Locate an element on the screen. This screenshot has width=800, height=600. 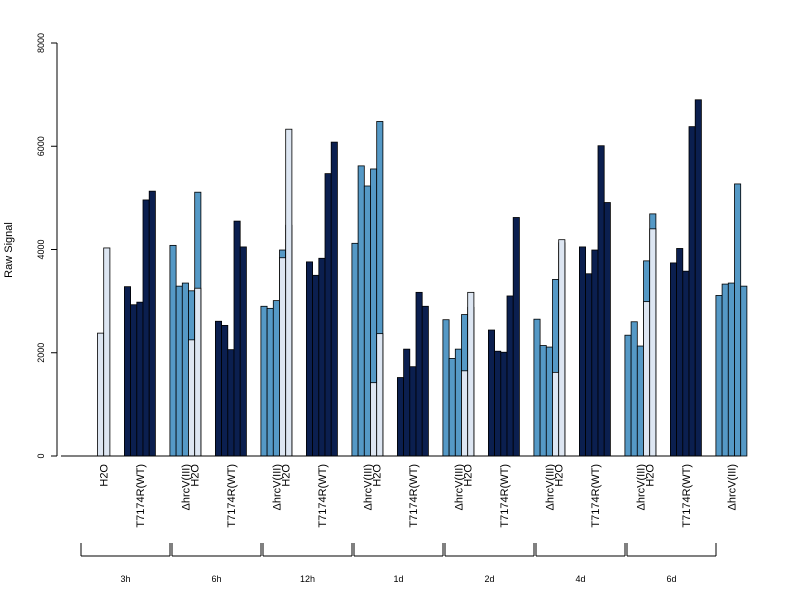
y-tick-label: 8000 is located at coordinates (41, 43).